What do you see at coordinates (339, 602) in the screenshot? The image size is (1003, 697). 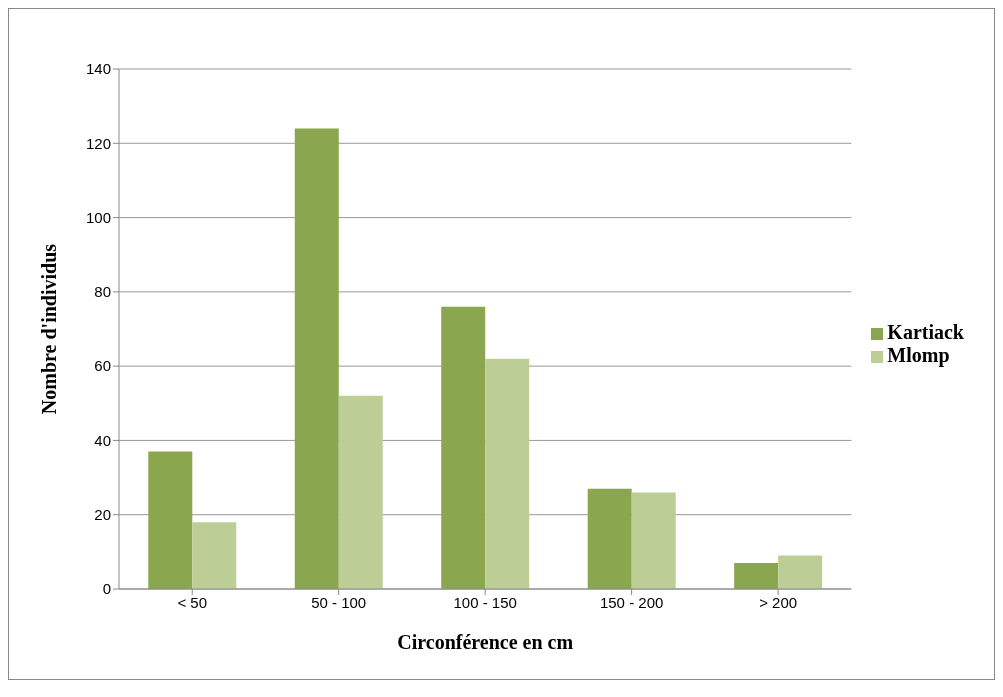 I see `x-tick-label: 50 - 100` at bounding box center [339, 602].